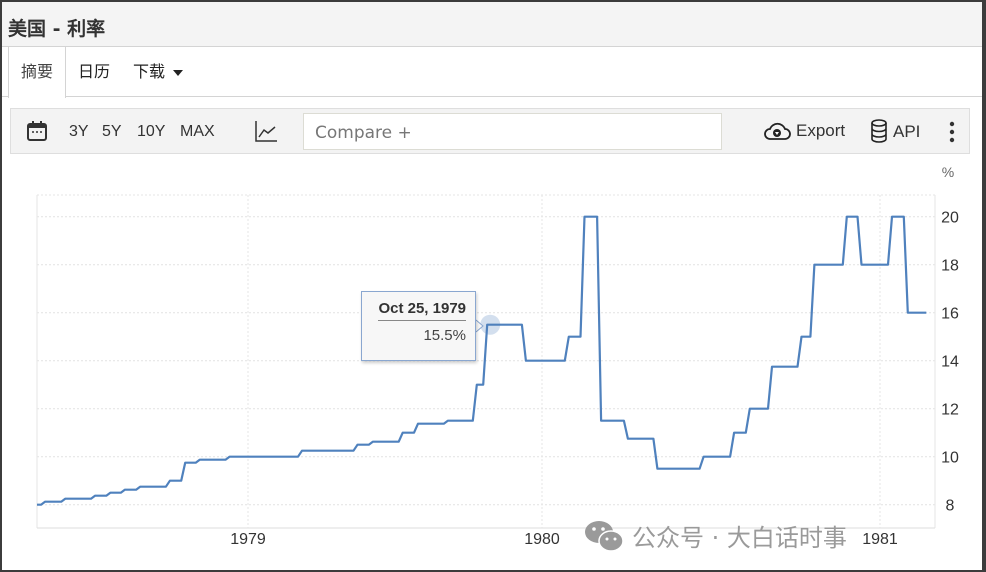 The height and width of the screenshot is (572, 986). What do you see at coordinates (37, 72) in the screenshot?
I see `tab-summary: 摘要` at bounding box center [37, 72].